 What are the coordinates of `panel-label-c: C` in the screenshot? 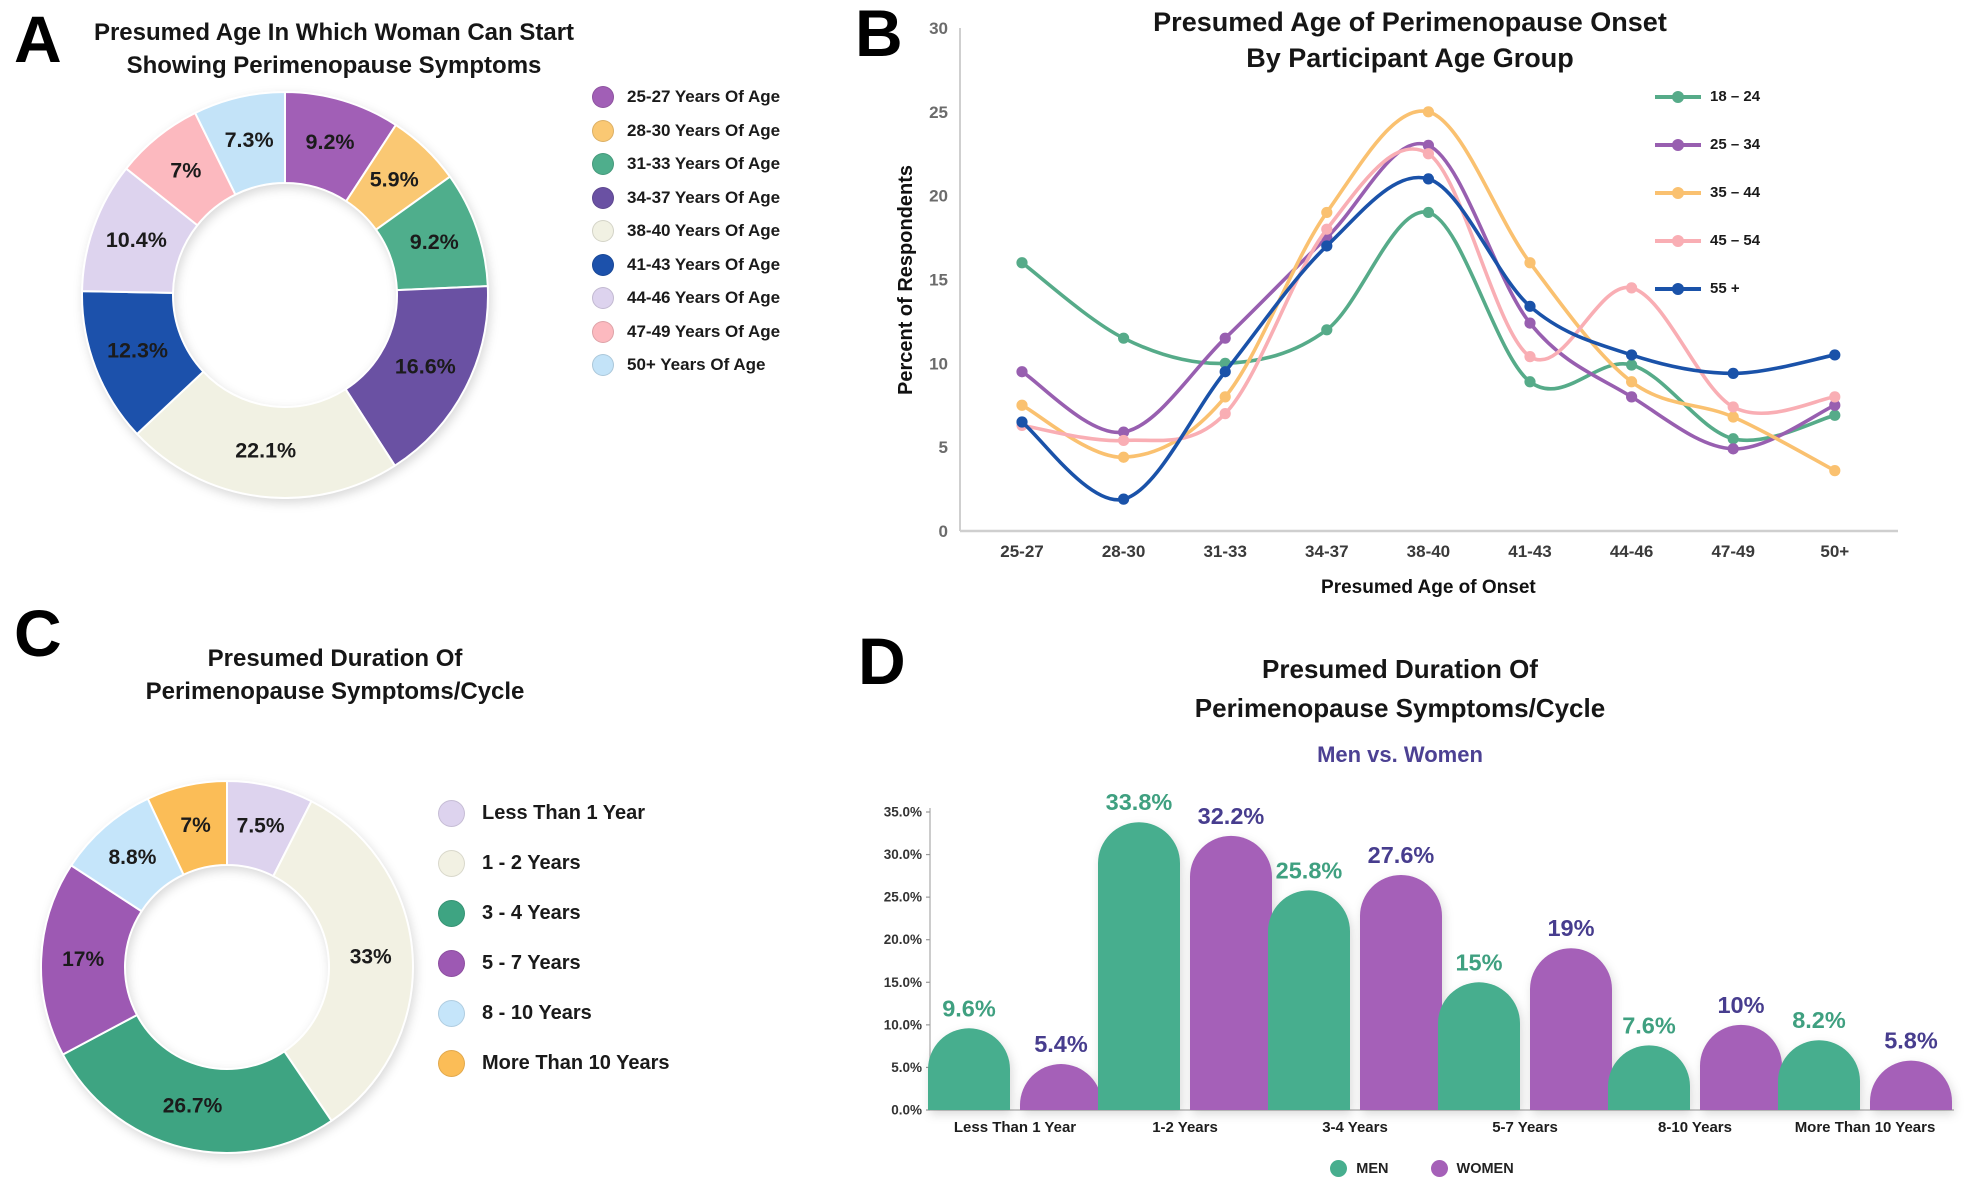 It's located at (38, 633).